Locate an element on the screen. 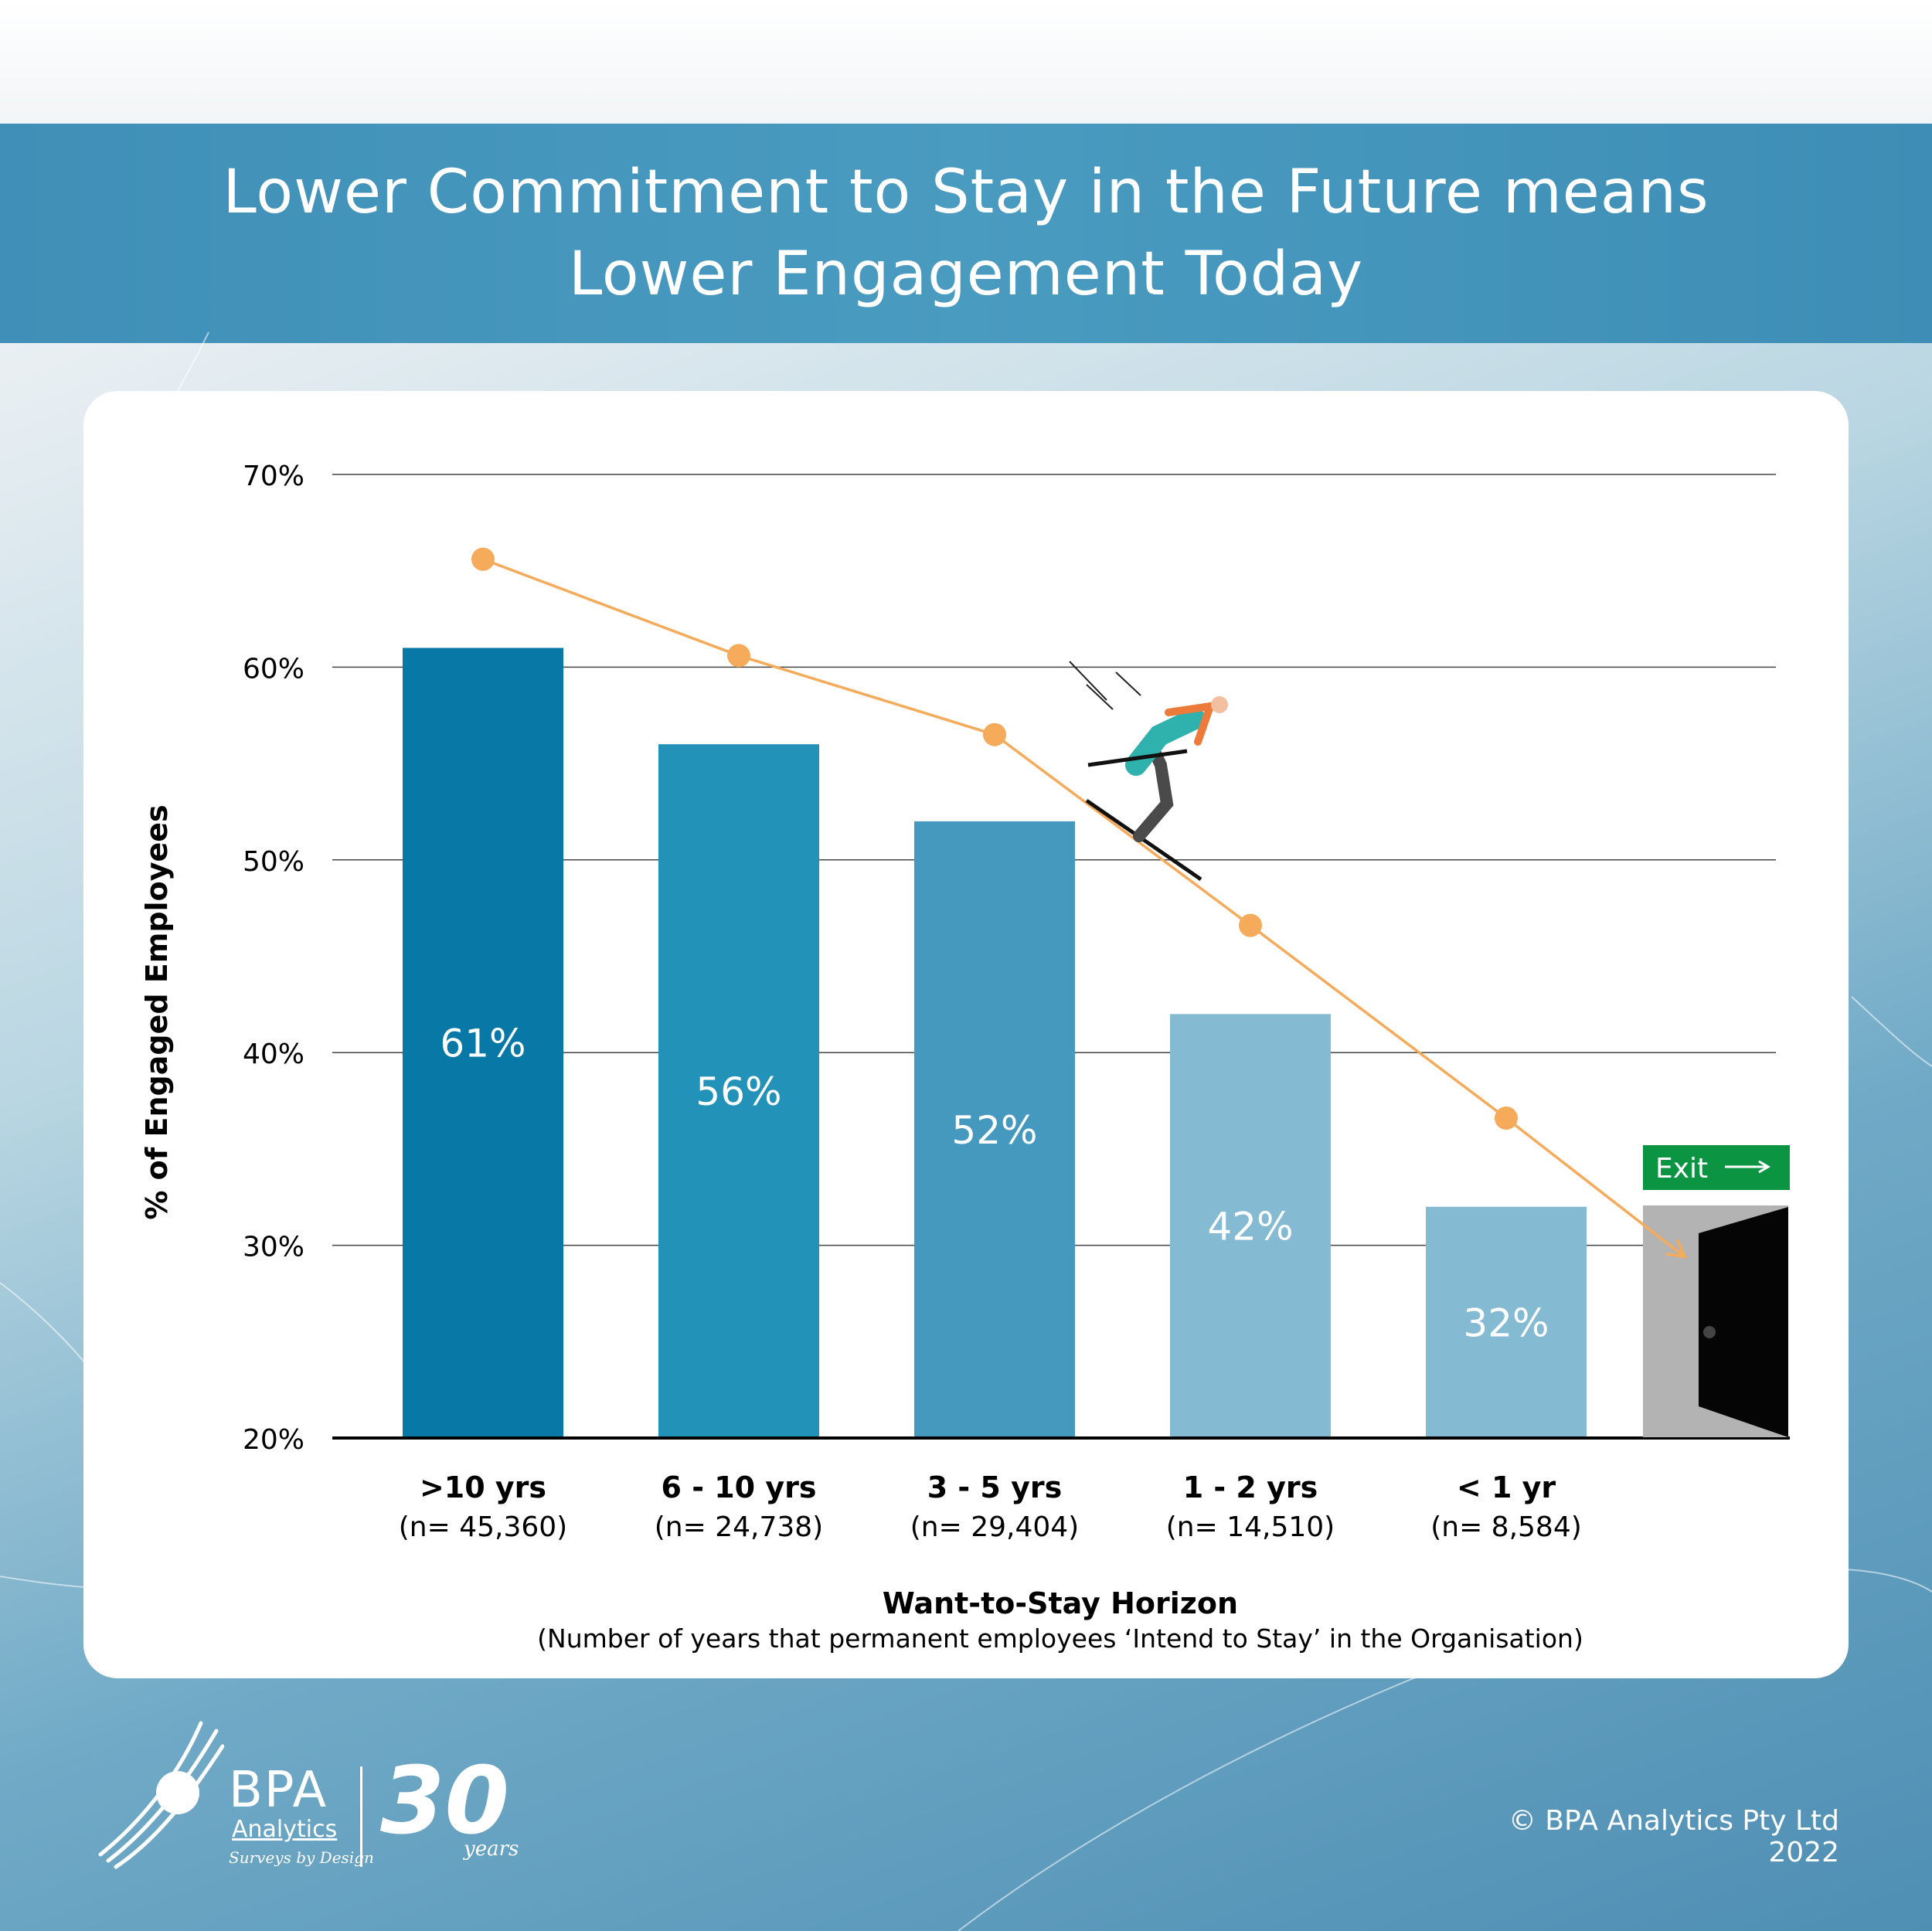 The width and height of the screenshot is (1932, 1931). bpa-swoosh-icon is located at coordinates (161, 1795).